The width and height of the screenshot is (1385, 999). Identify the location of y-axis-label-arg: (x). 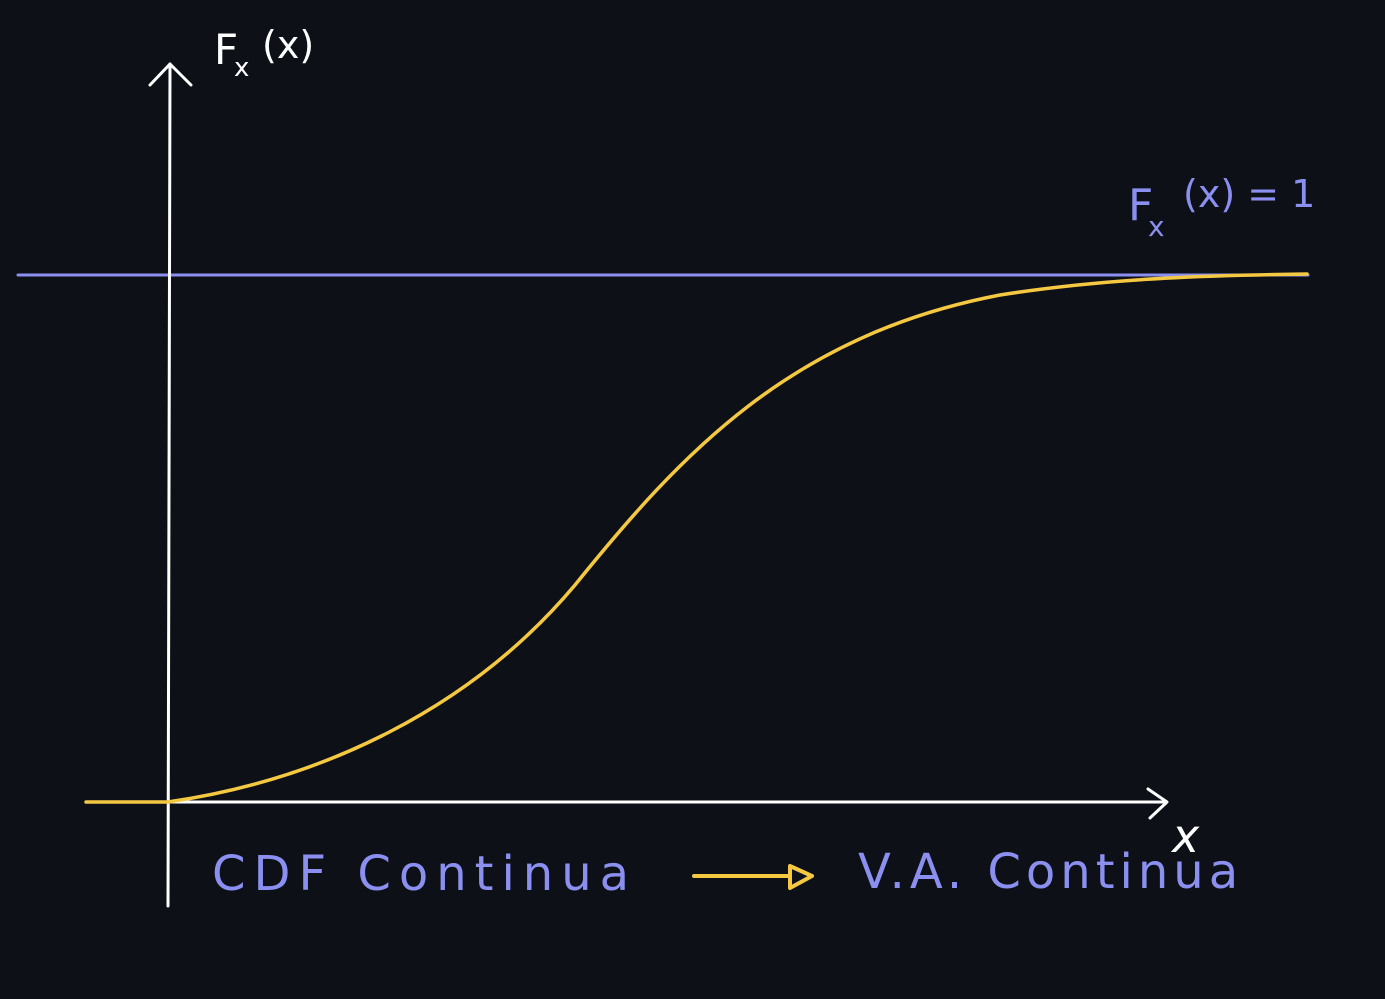
(288, 45).